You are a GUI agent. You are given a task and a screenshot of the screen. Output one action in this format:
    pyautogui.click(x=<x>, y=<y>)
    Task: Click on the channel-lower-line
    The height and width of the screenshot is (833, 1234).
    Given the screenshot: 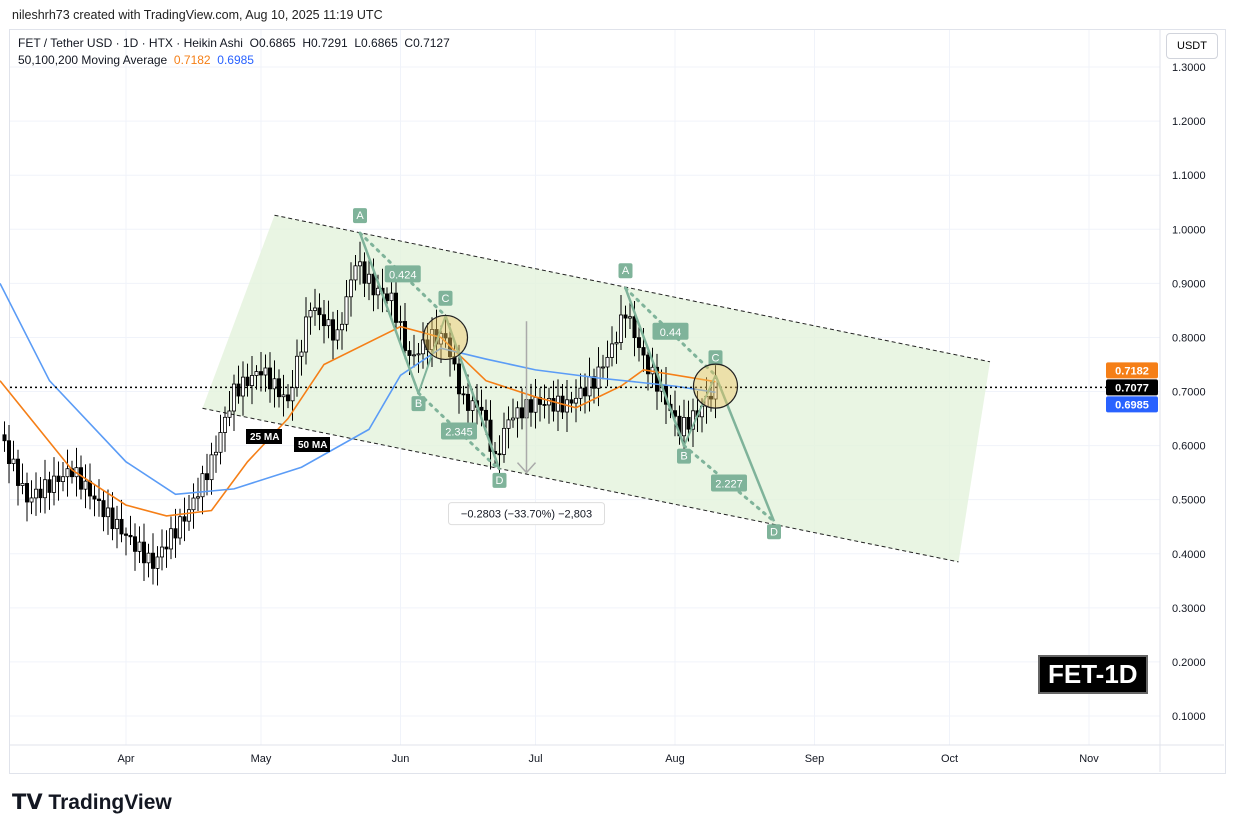 What is the action you would take?
    pyautogui.click(x=580, y=485)
    